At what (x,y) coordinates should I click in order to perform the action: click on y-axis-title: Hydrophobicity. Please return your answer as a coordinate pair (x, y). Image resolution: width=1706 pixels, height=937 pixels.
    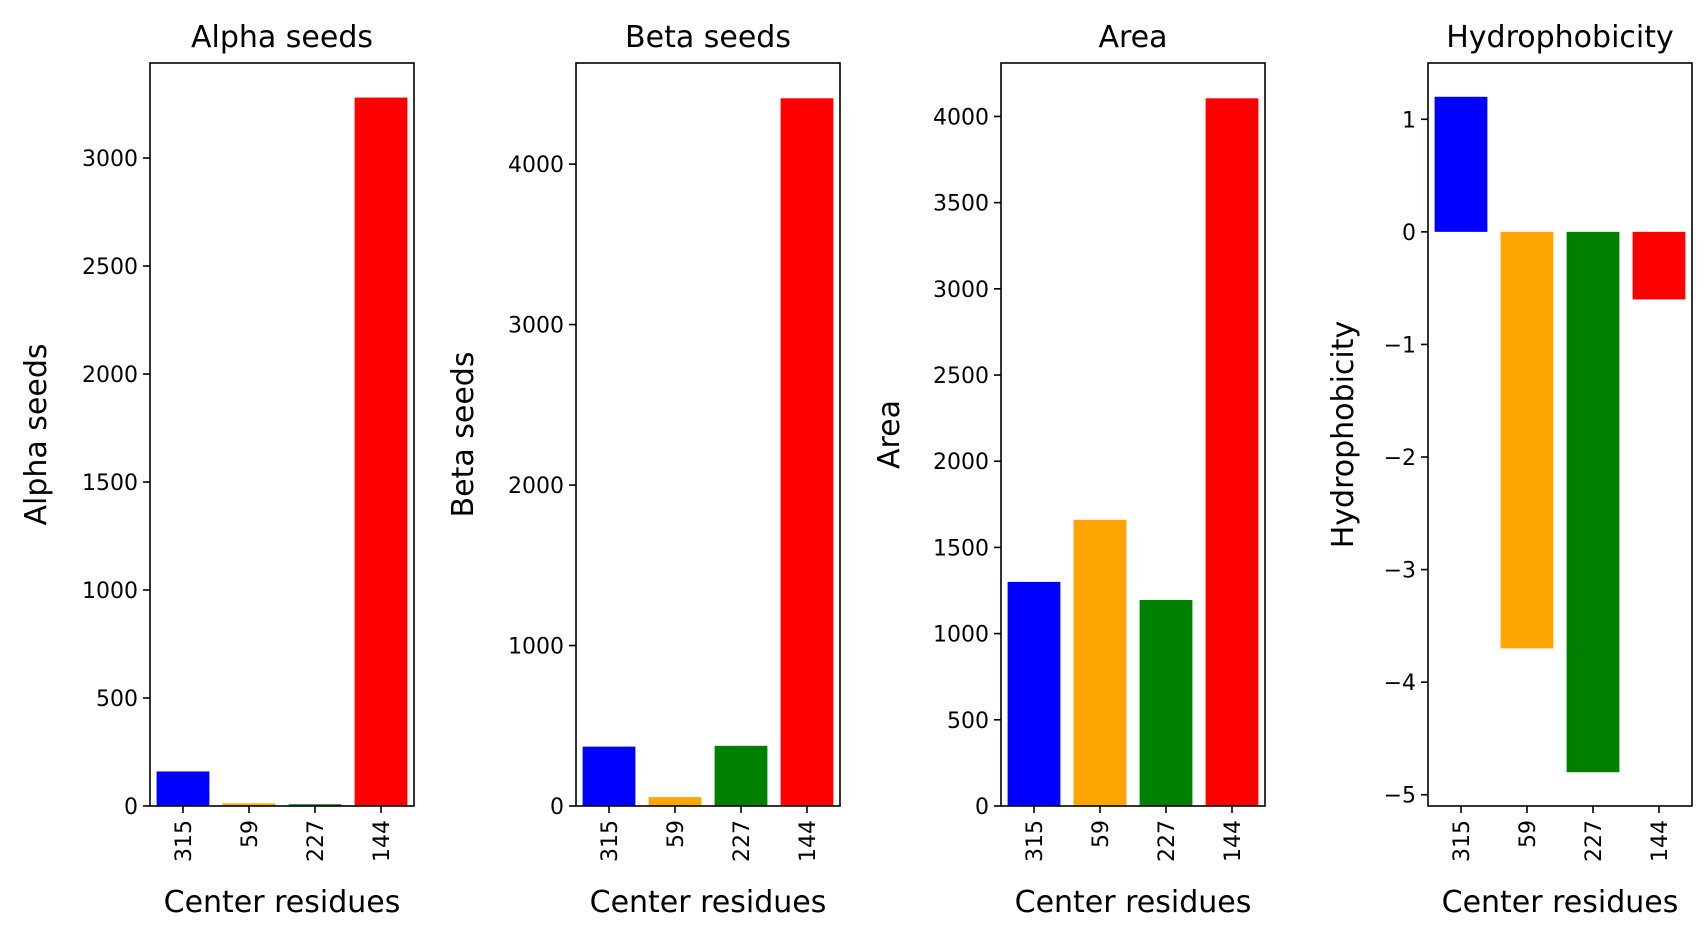
    Looking at the image, I should click on (1343, 435).